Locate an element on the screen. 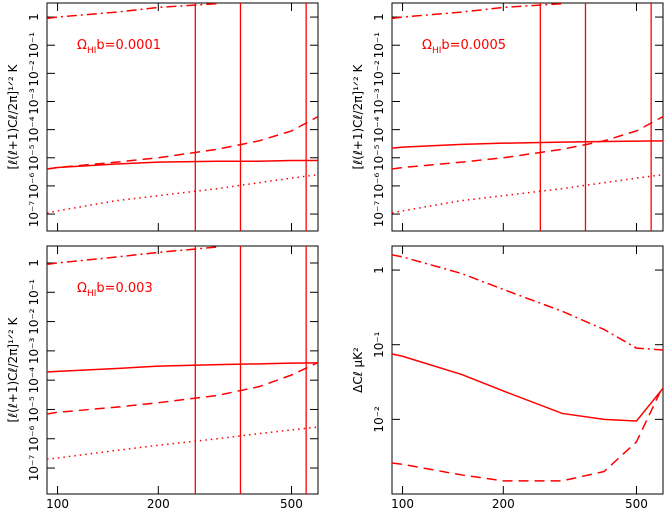 The height and width of the screenshot is (515, 665). annotation: ΩHIb=0.0005 is located at coordinates (464, 47).